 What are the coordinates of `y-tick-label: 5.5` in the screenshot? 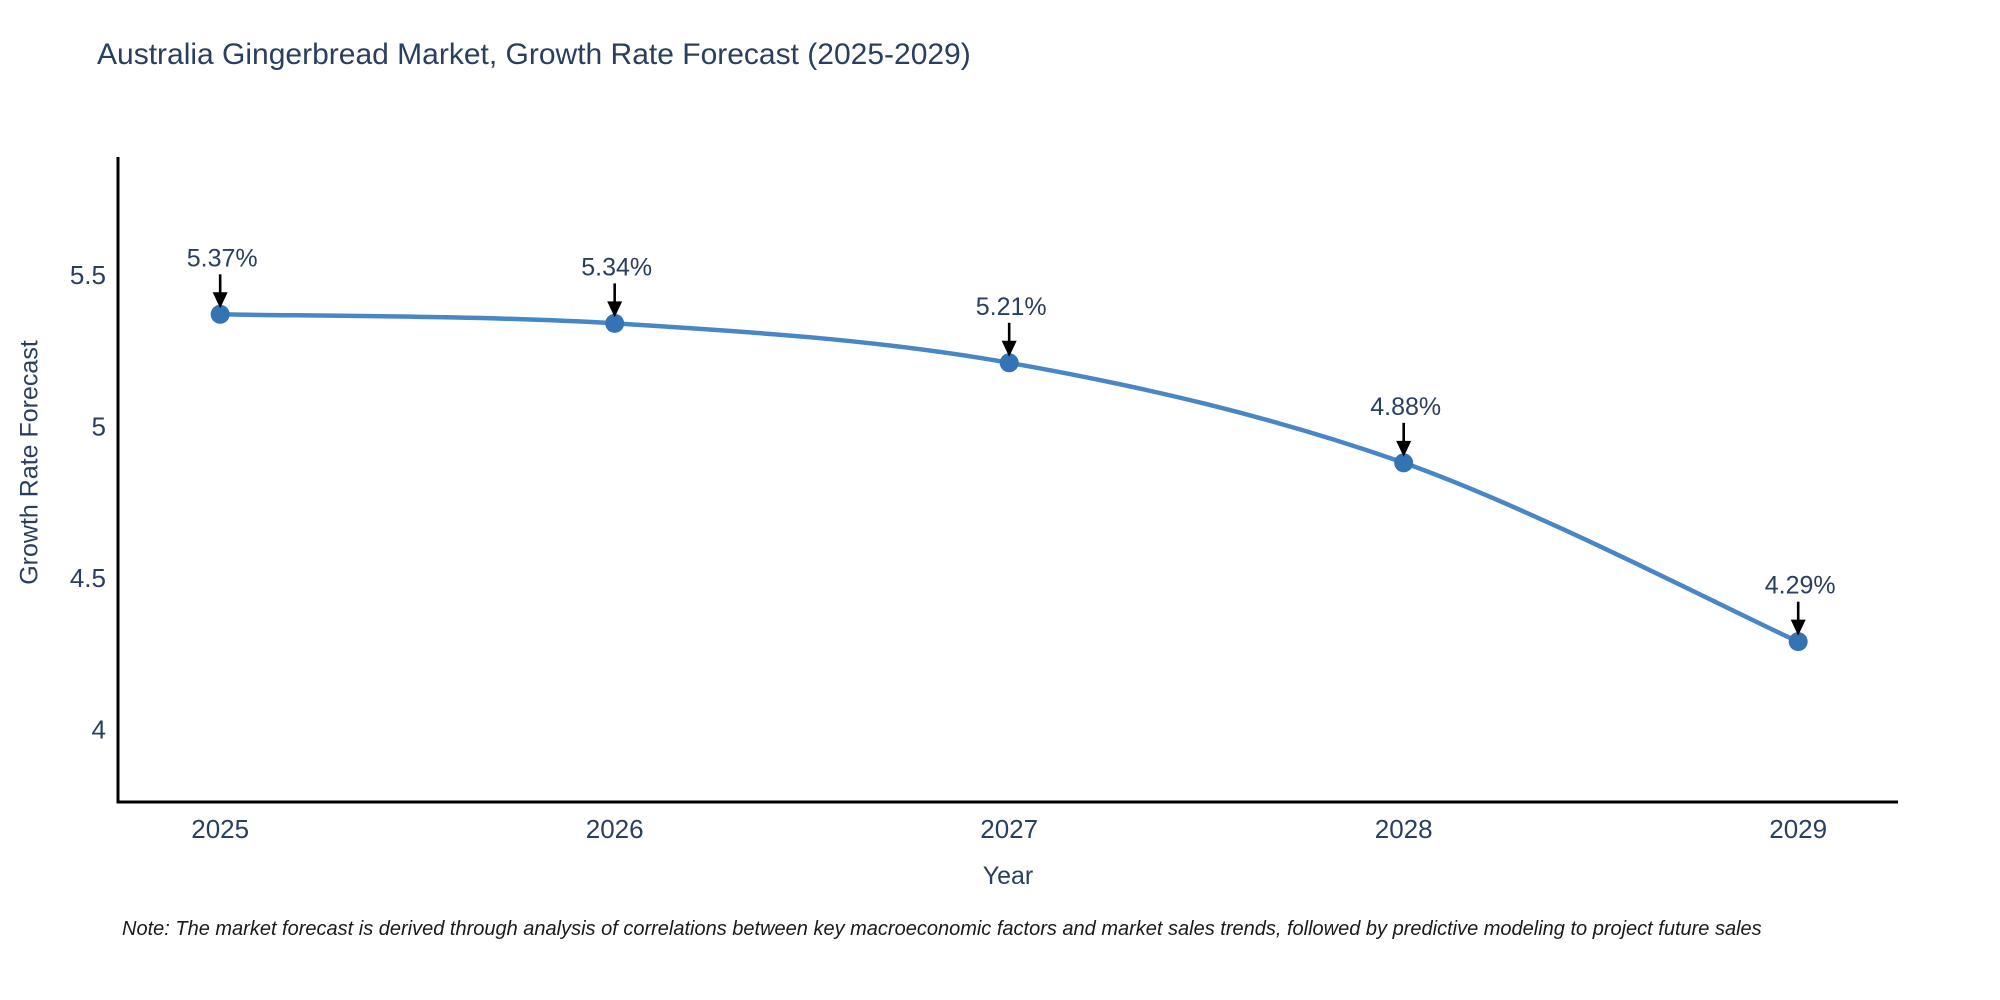 It's located at (88, 275).